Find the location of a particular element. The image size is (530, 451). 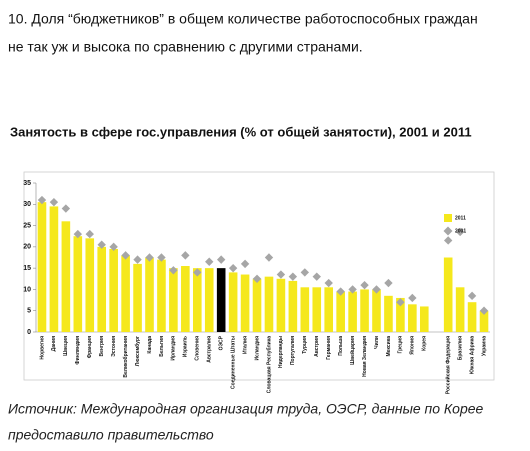

x-tick-label: Исландия is located at coordinates (257, 348).